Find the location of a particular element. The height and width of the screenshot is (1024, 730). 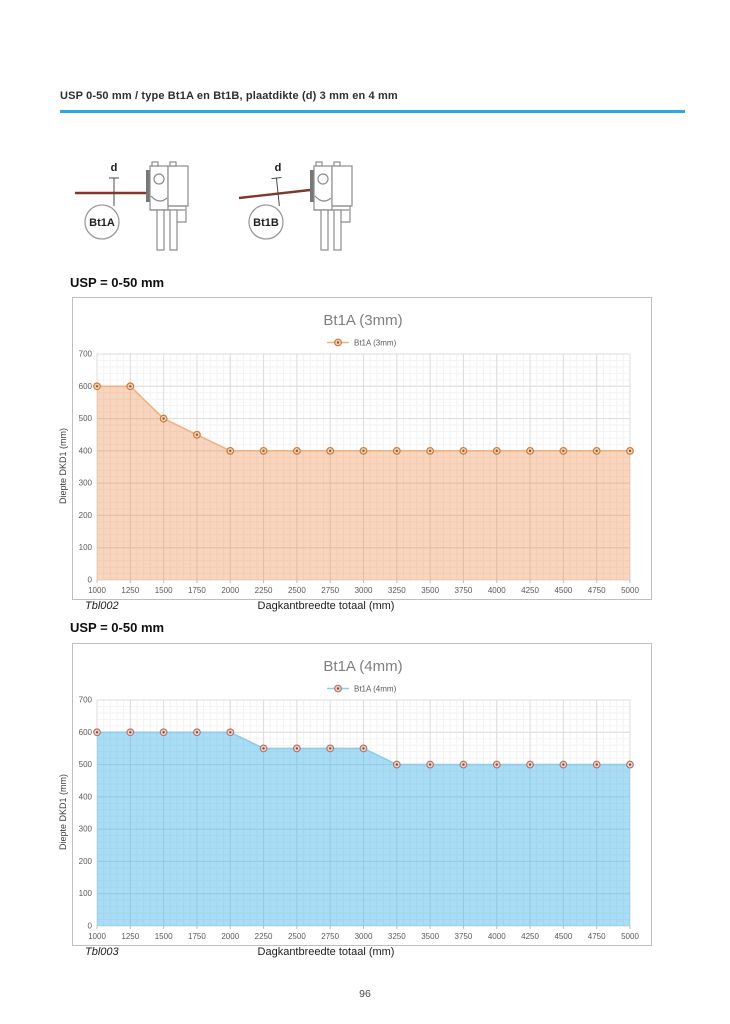

caption-row: Tbl003 Dagkantbreedte totaal (mm) is located at coordinates (326, 954).